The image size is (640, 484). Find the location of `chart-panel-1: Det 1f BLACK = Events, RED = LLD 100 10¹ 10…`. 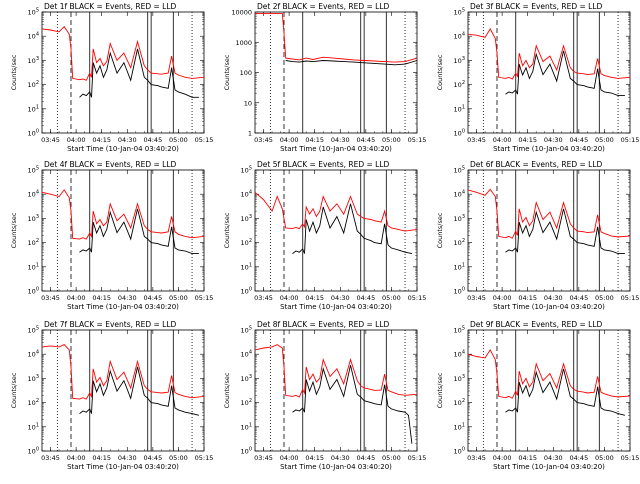

chart-panel-1: Det 1f BLACK = Events, RED = LLD 100 10¹ 10… is located at coordinates (111, 77).